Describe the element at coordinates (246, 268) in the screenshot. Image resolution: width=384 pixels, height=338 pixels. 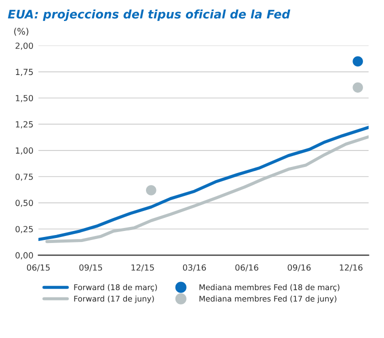
I see `x-tick-label: 06/16` at that location.